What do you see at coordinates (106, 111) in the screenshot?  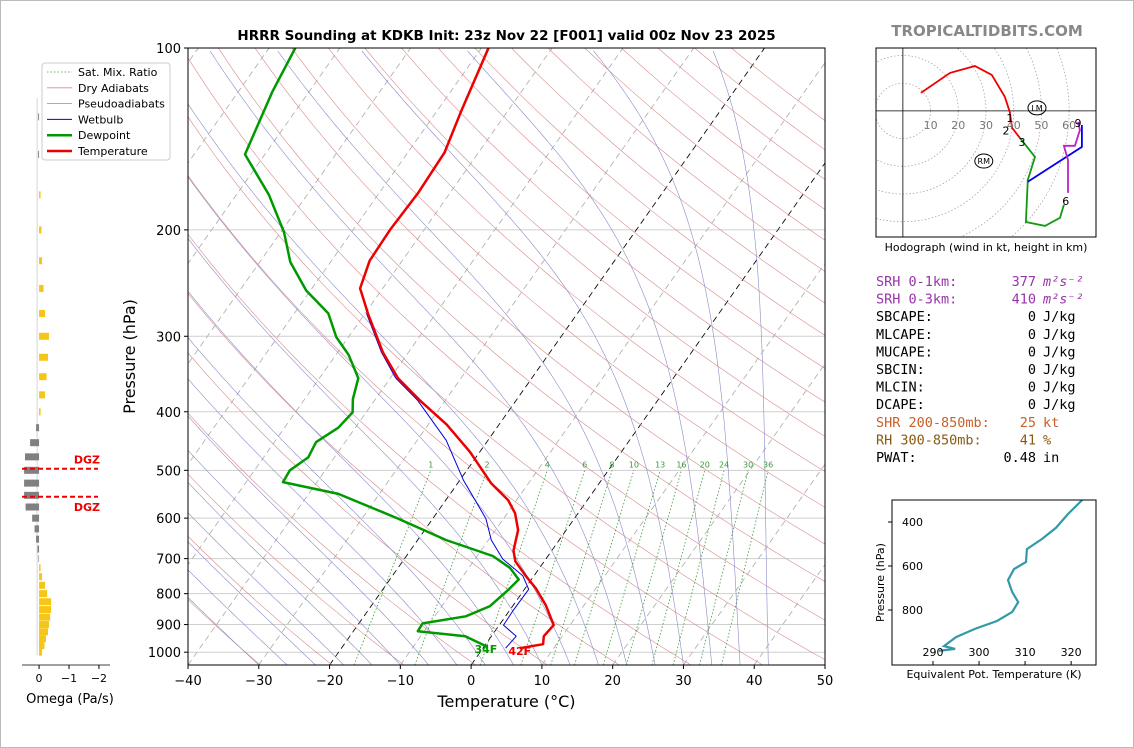 I see `legend-box` at bounding box center [106, 111].